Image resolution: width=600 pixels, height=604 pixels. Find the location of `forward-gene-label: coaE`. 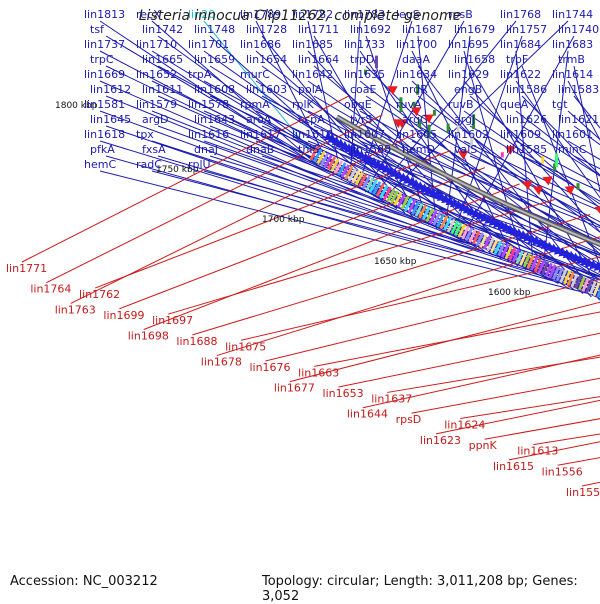

forward-gene-label: coaE is located at coordinates (363, 89).